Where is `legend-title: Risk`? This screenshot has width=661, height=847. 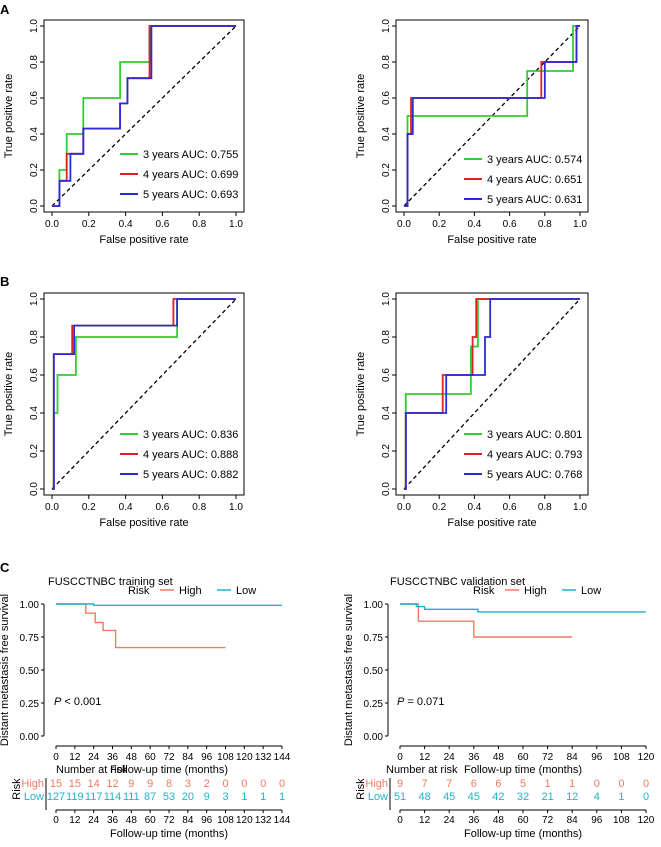
legend-title: Risk is located at coordinates (139, 591).